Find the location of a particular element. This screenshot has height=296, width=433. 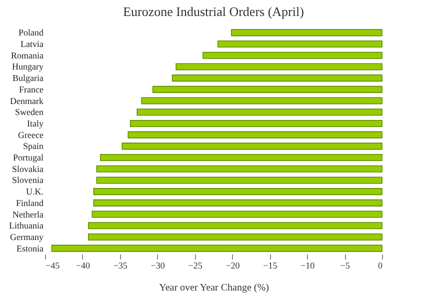

y-tick-label: Germany is located at coordinates (27, 237).